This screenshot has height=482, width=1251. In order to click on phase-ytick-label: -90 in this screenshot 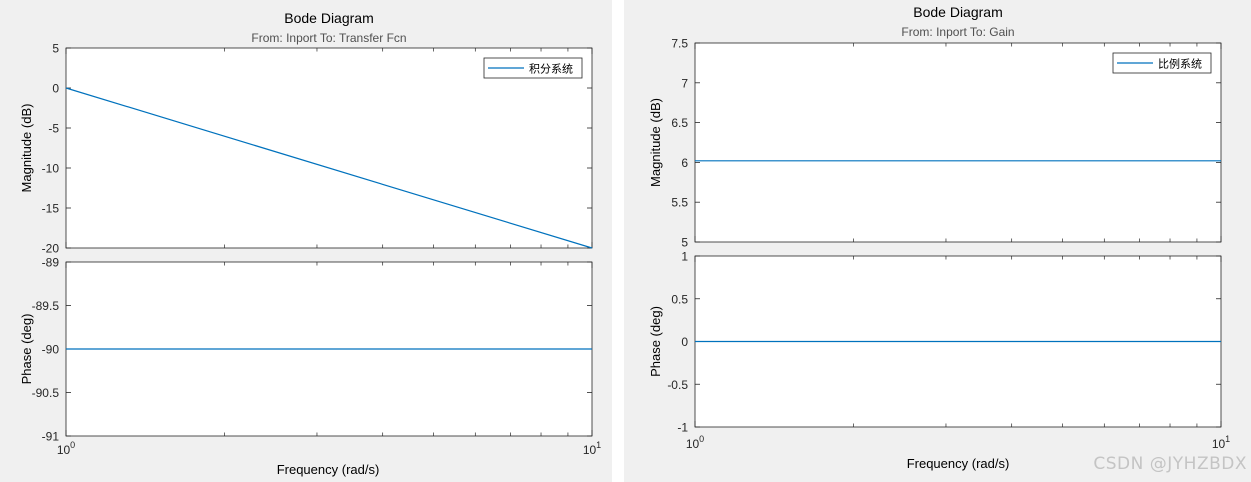, I will do `click(51, 350)`.